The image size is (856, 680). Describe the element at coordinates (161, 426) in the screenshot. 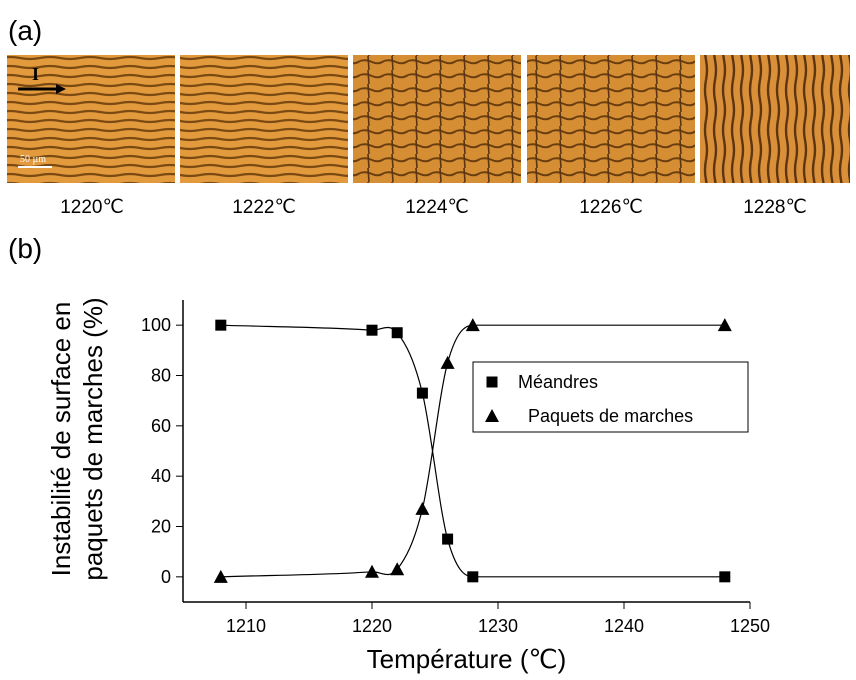

I see `y-tick-label: 60` at that location.